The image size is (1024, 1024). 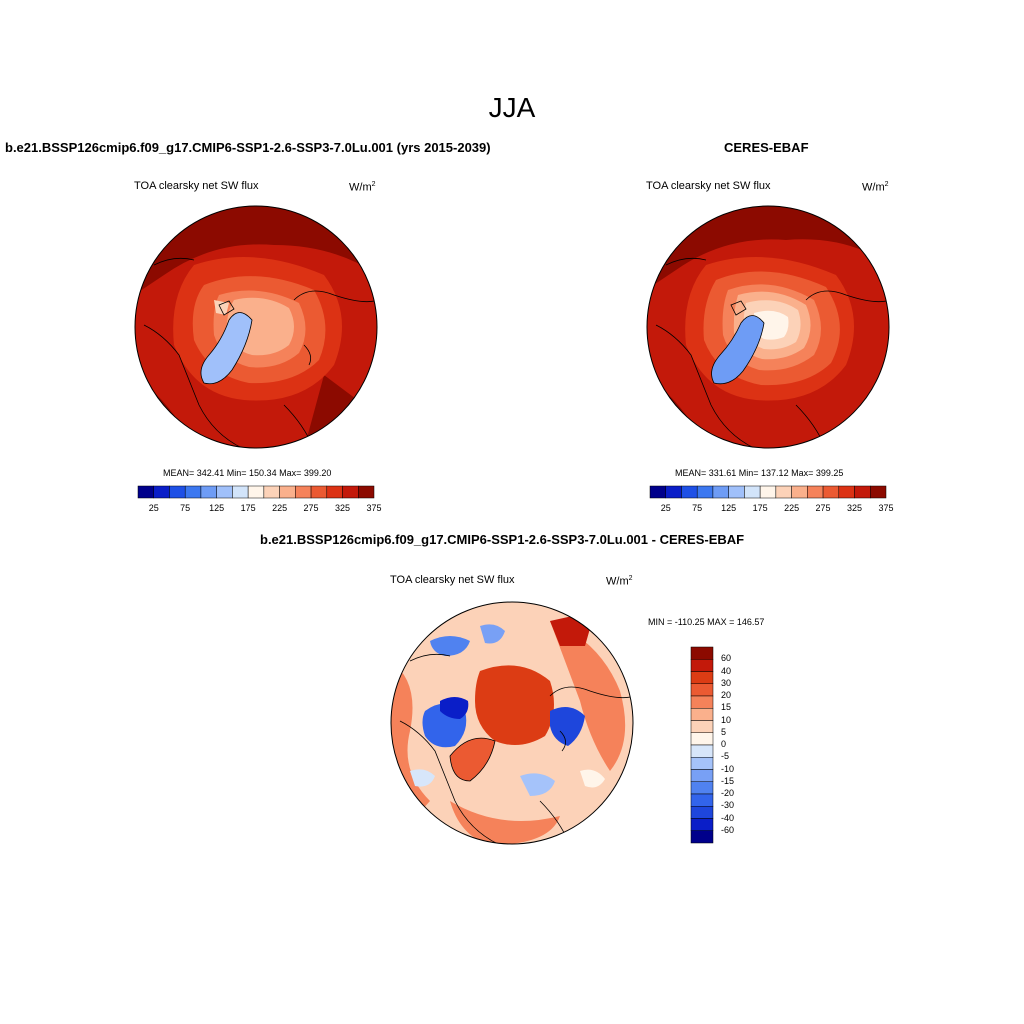 I want to click on obs-colorbar-tick-label: 75, so click(x=697, y=508).